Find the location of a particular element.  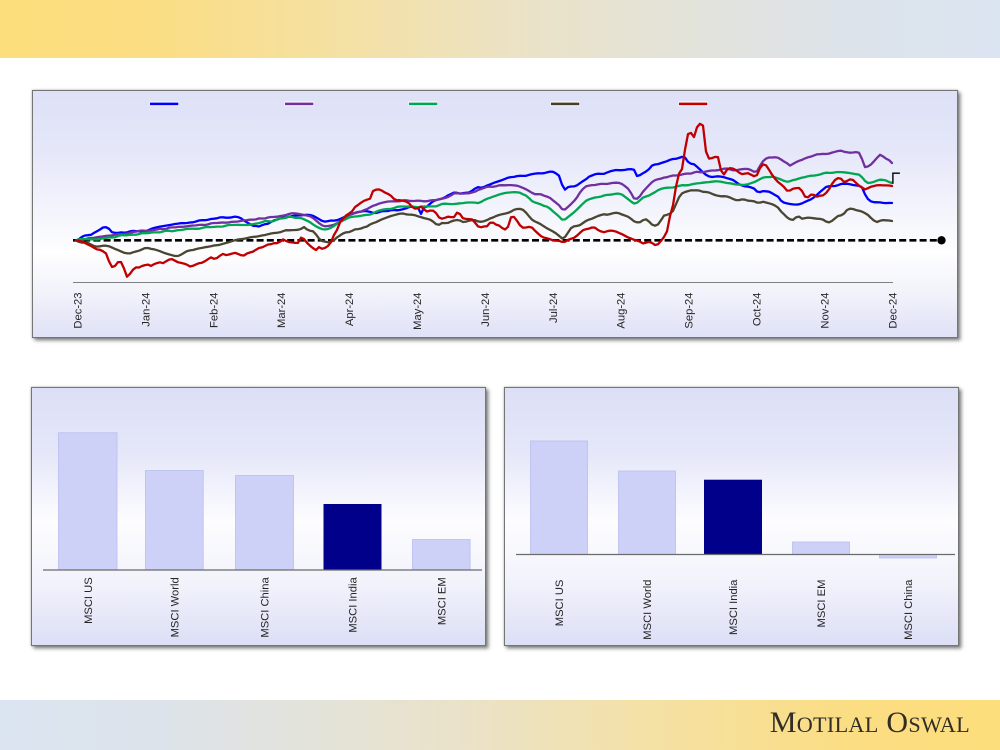

svg-text: Feb-24 is located at coordinates (214, 309).